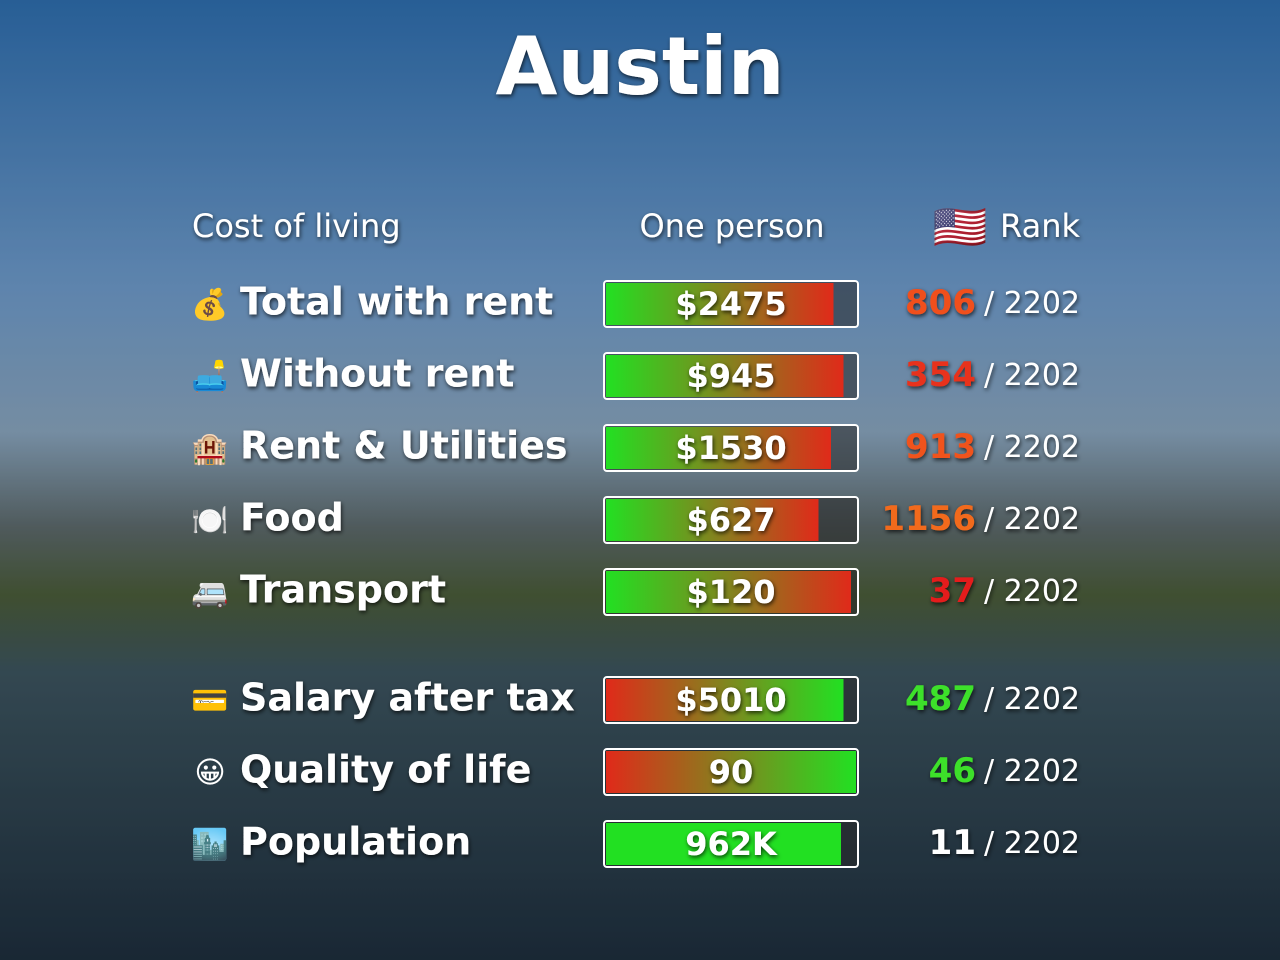 The image size is (1280, 960). I want to click on header-value: One person, so click(731, 226).